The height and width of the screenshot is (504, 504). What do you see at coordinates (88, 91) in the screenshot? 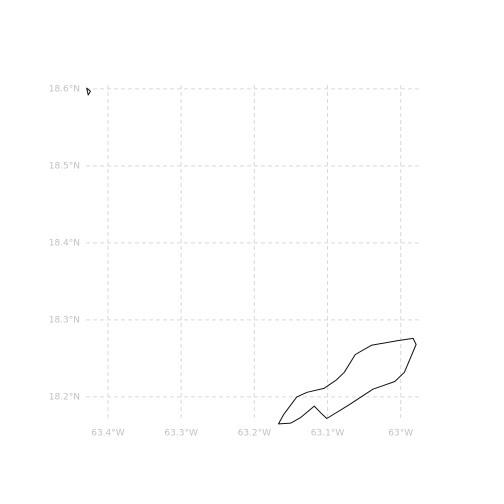
I see `sombrero-islet-outline` at bounding box center [88, 91].